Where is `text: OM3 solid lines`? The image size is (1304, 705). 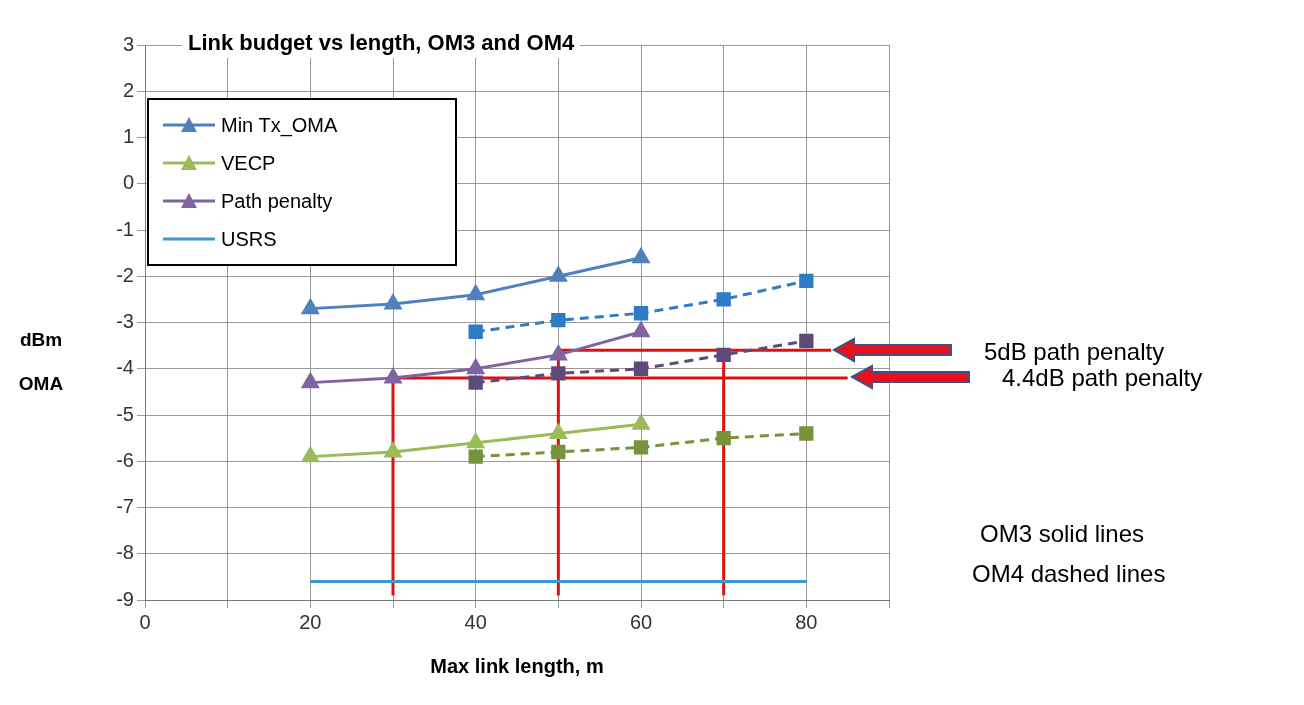
text: OM3 solid lines is located at coordinates (1062, 534).